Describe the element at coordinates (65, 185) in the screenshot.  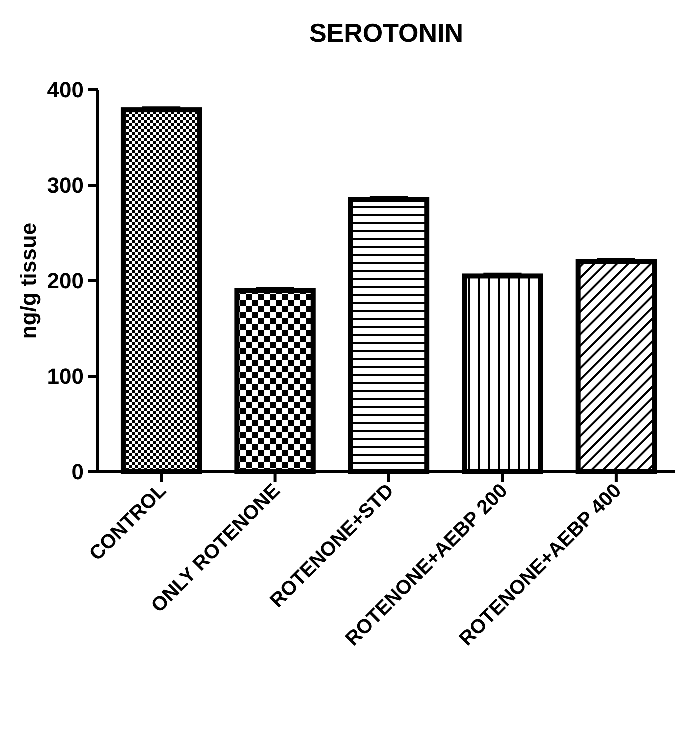
I see `y-tick-label: 300` at that location.